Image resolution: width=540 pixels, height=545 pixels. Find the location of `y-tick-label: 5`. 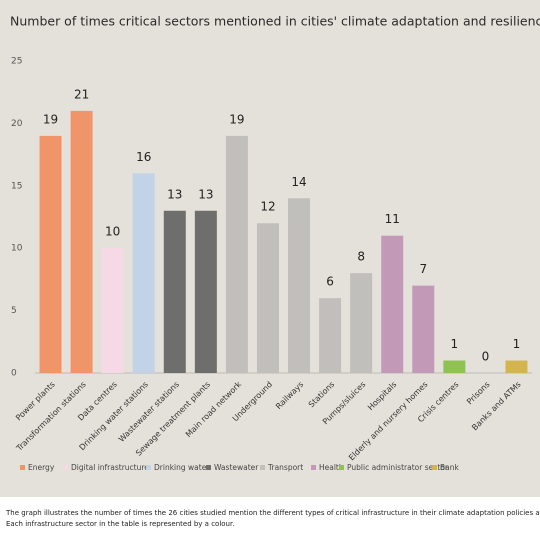

y-tick-label: 5 is located at coordinates (14, 311).